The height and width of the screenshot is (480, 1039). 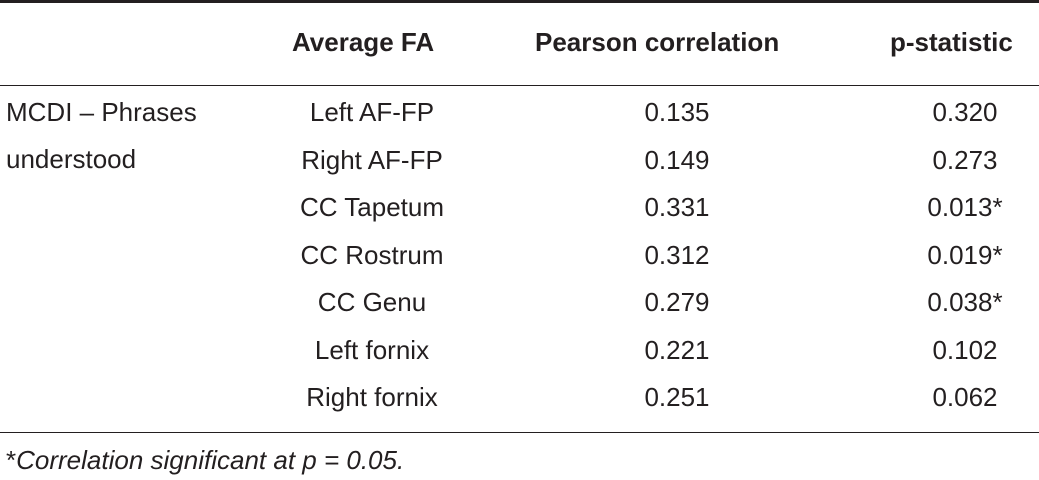 I want to click on cell-p-statistic: 0.019*, so click(x=965, y=254).